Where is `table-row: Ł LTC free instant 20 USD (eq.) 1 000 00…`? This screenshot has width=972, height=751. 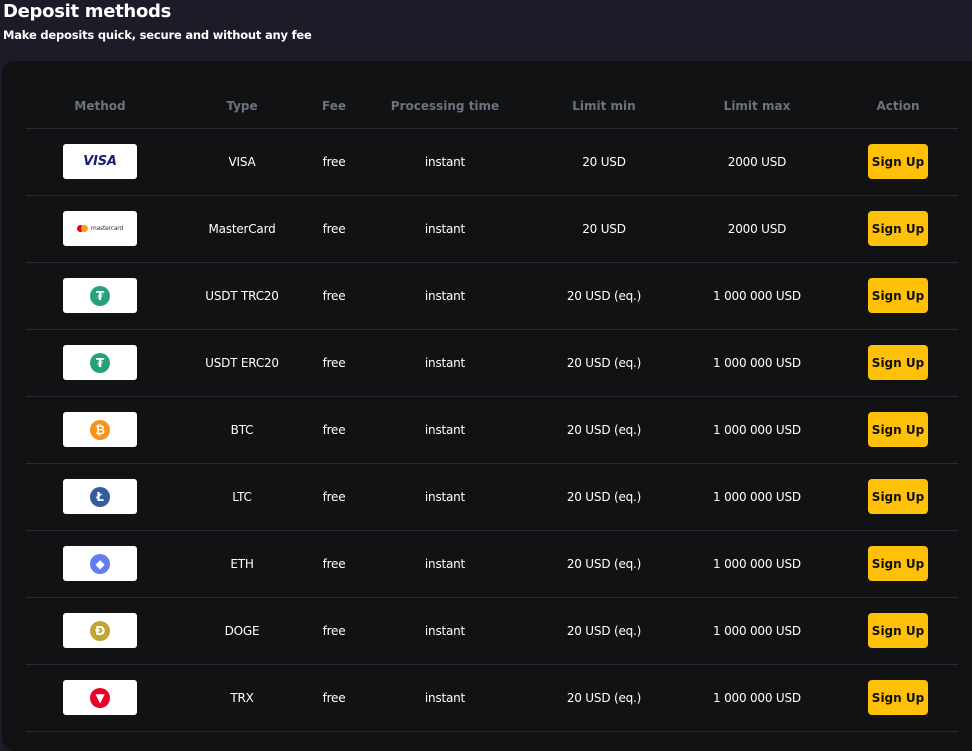 table-row: Ł LTC free instant 20 USD (eq.) 1 000 00… is located at coordinates (492, 497).